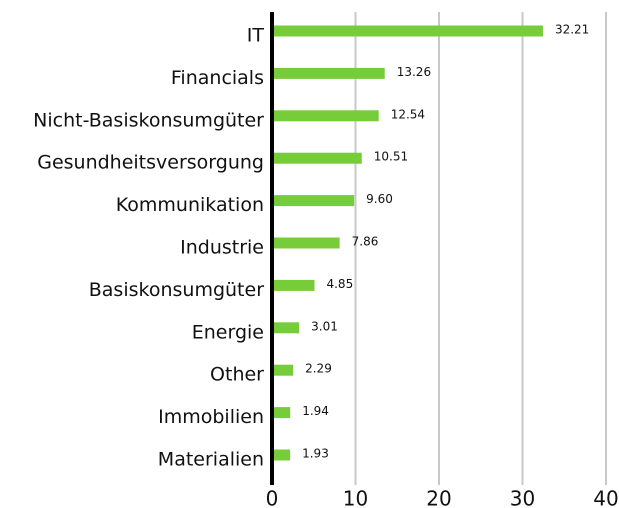  I want to click on value-label: 2.29, so click(318, 369).